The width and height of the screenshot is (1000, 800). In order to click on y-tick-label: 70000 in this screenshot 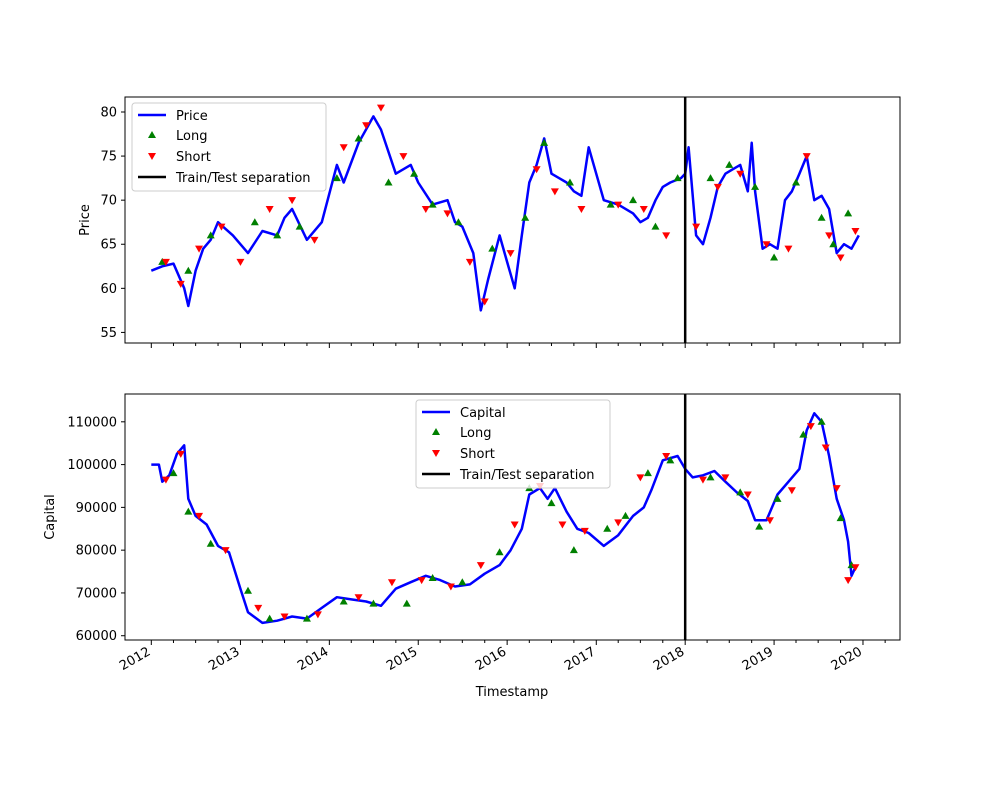, I will do `click(96, 593)`.